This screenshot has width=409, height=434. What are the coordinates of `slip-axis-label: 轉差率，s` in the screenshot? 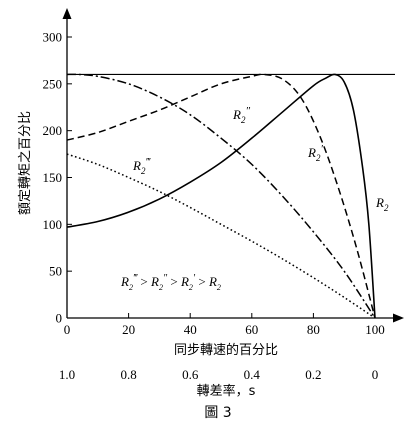 It's located at (226, 391).